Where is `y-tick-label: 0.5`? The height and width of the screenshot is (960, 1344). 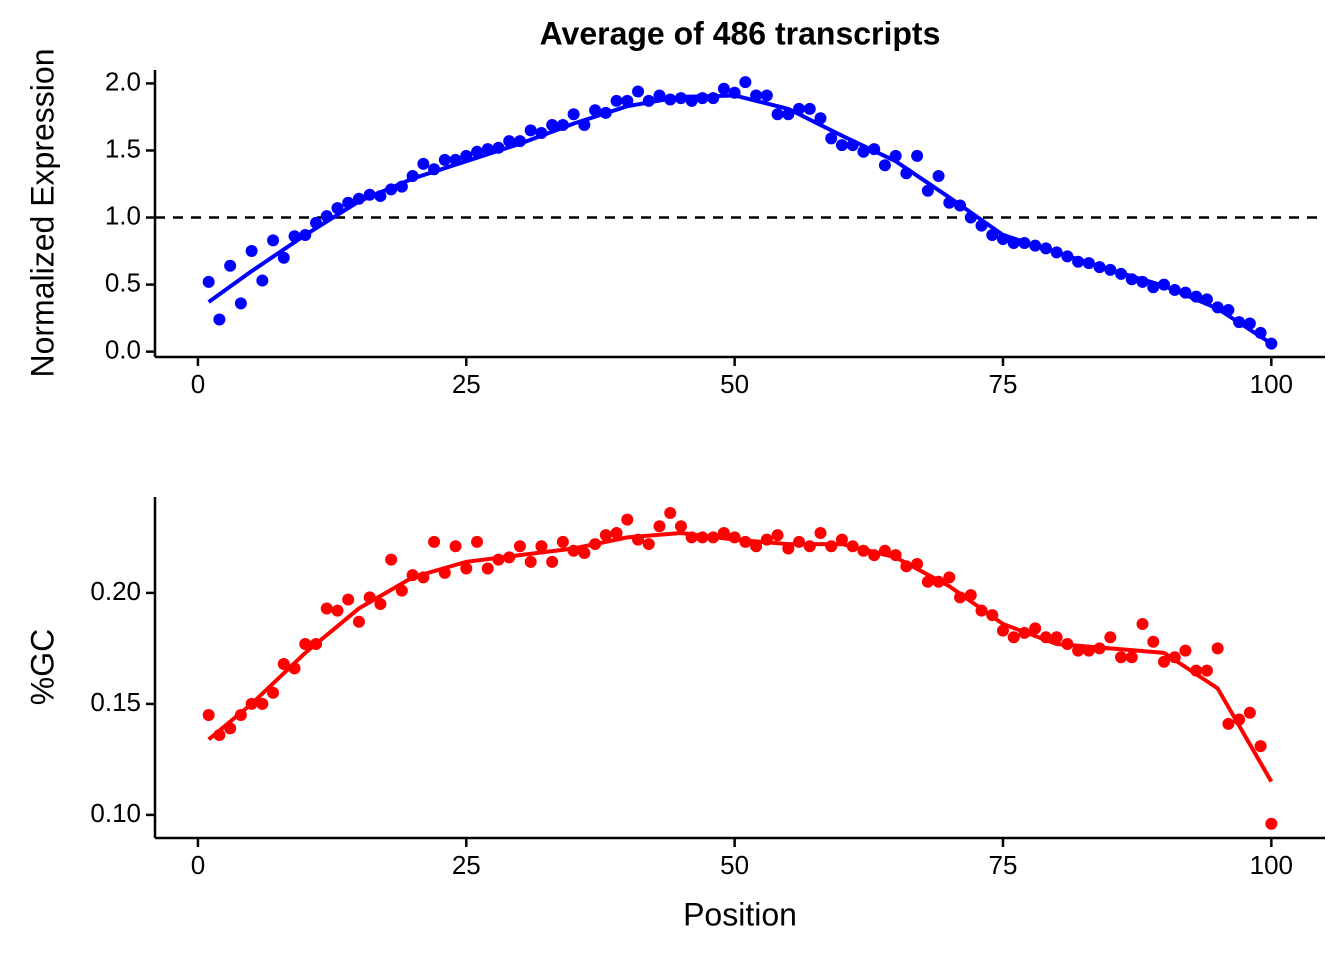 y-tick-label: 0.5 is located at coordinates (123, 282).